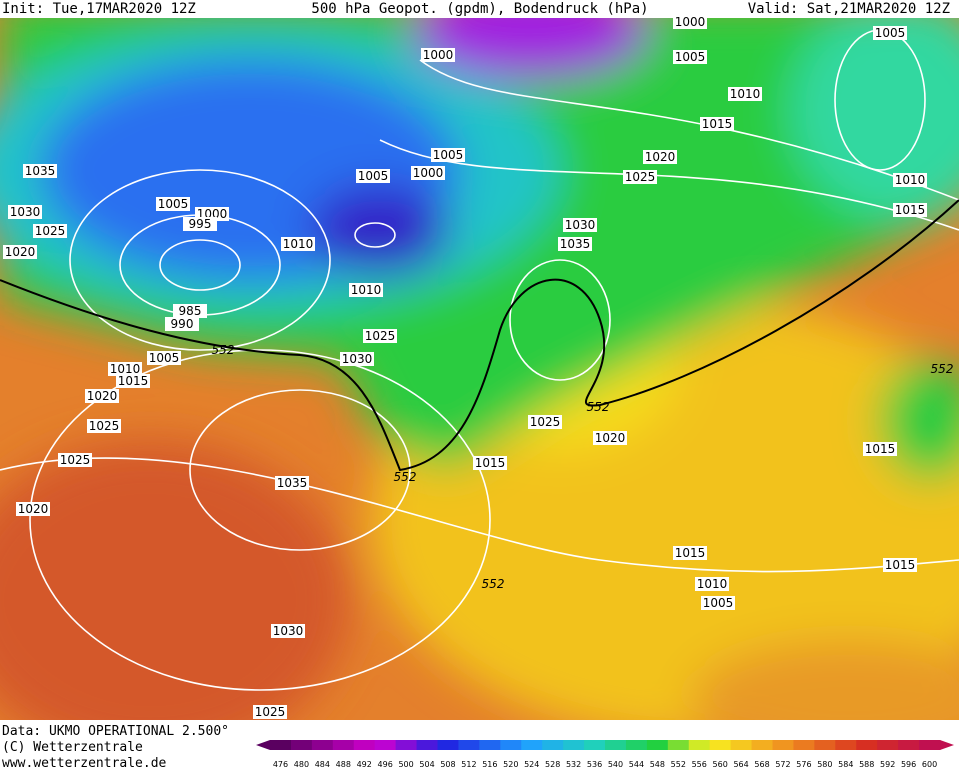 The height and width of the screenshot is (770, 959). I want to click on scale-label: 584, so click(845, 764).